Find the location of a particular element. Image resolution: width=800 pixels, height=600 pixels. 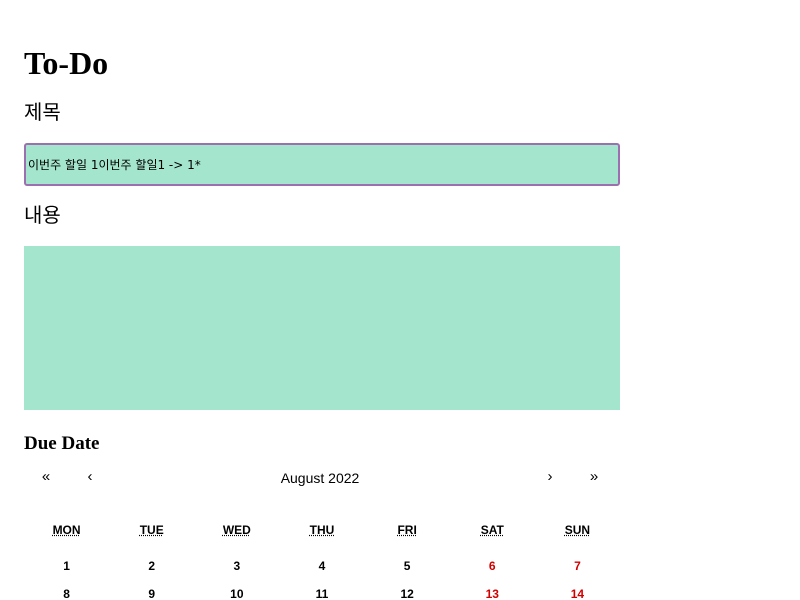

calendar-day-weekend: 13 is located at coordinates (492, 590).